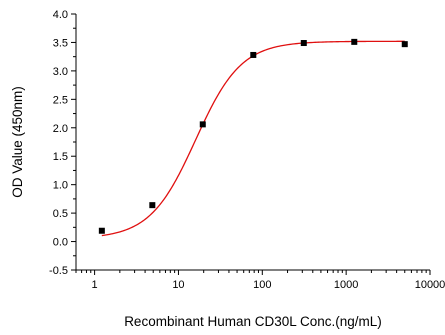 The height and width of the screenshot is (335, 445). What do you see at coordinates (60, 43) in the screenshot?
I see `y-tick-label: 3.5` at bounding box center [60, 43].